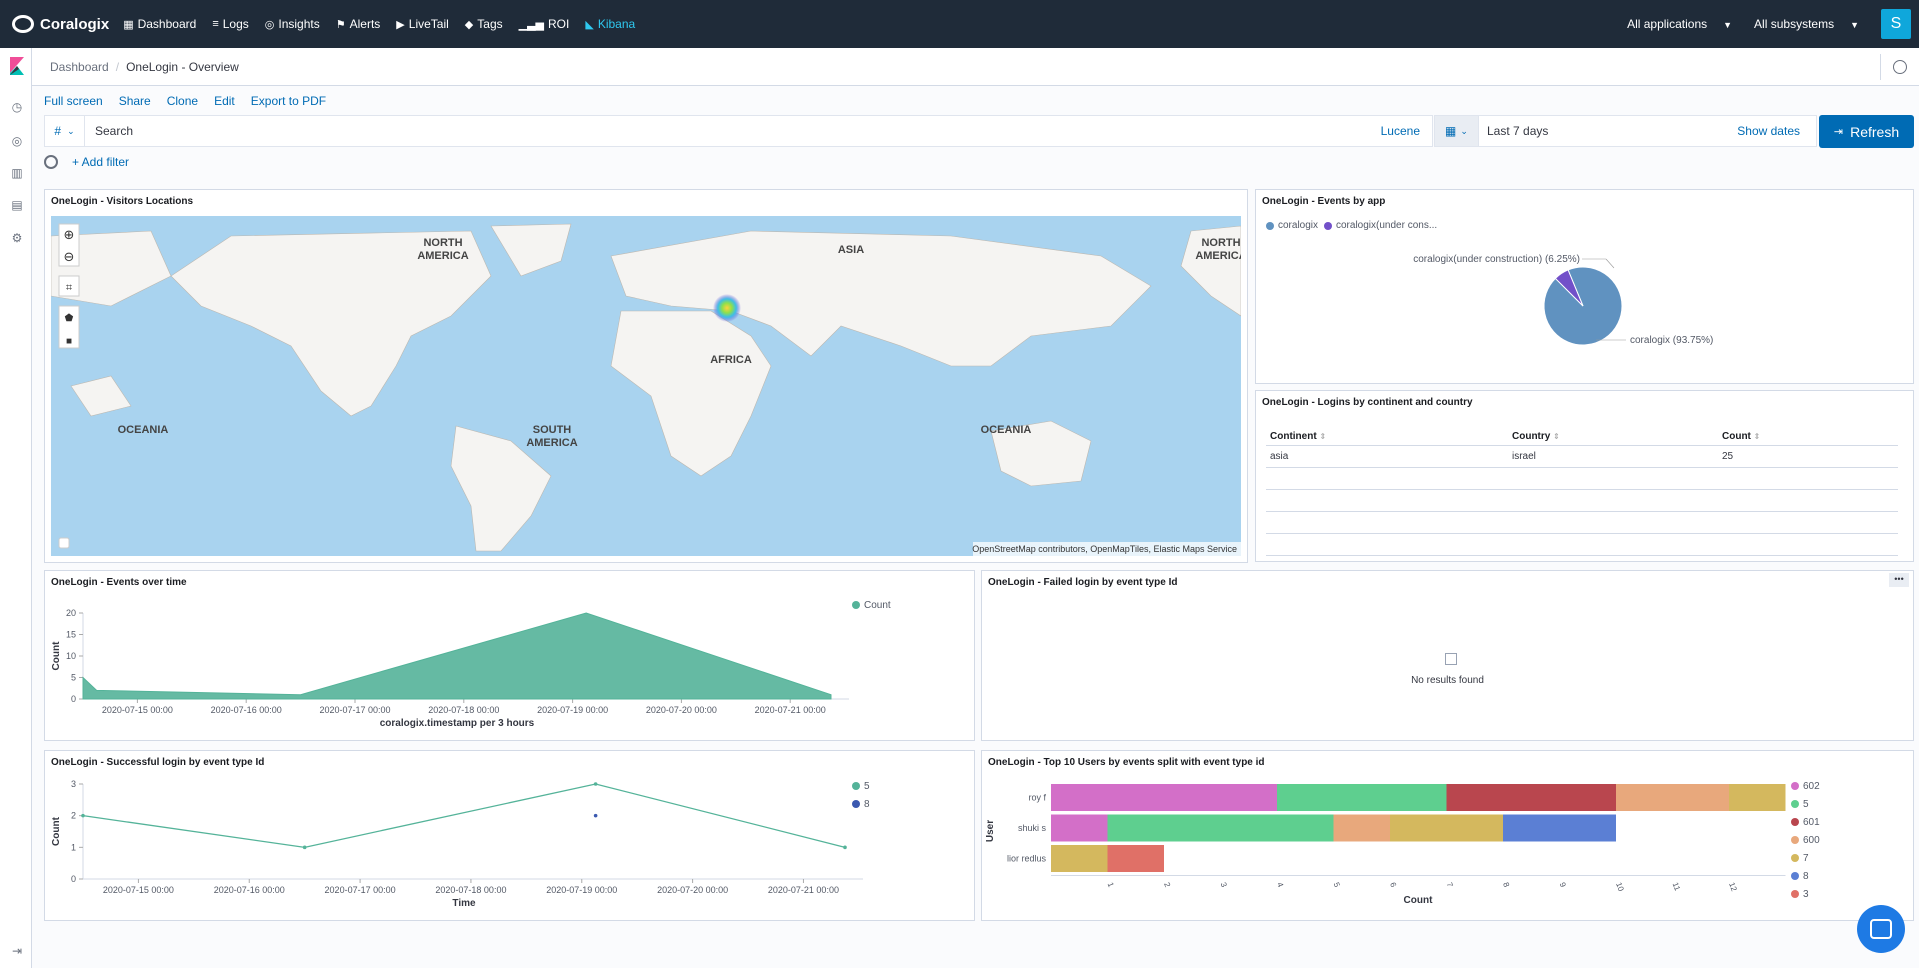 Image resolution: width=1919 pixels, height=968 pixels. What do you see at coordinates (589, 24) in the screenshot?
I see `kibana-icon: ◣` at bounding box center [589, 24].